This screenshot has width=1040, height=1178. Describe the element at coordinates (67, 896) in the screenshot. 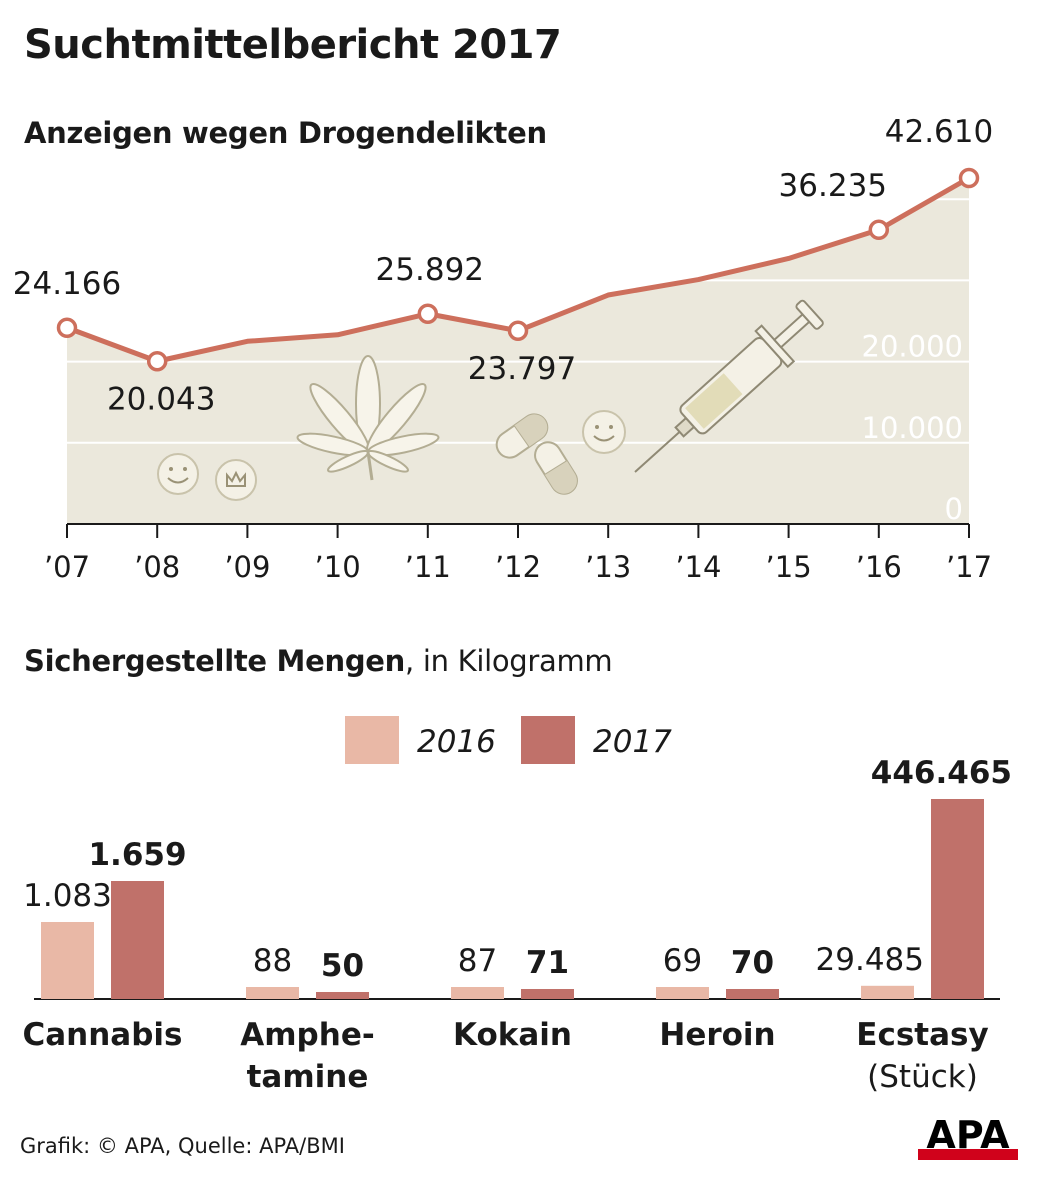

I see `bar-value-label: 1.083` at that location.